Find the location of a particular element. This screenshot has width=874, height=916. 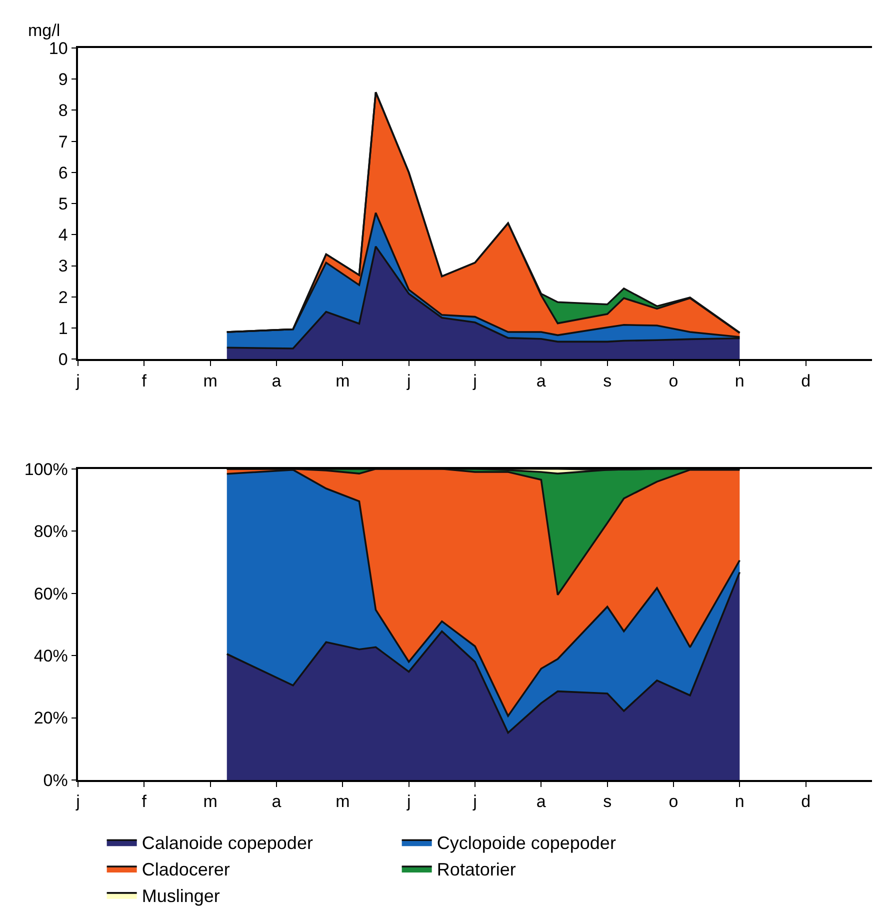

y-tick-label: 5 is located at coordinates (63, 204).